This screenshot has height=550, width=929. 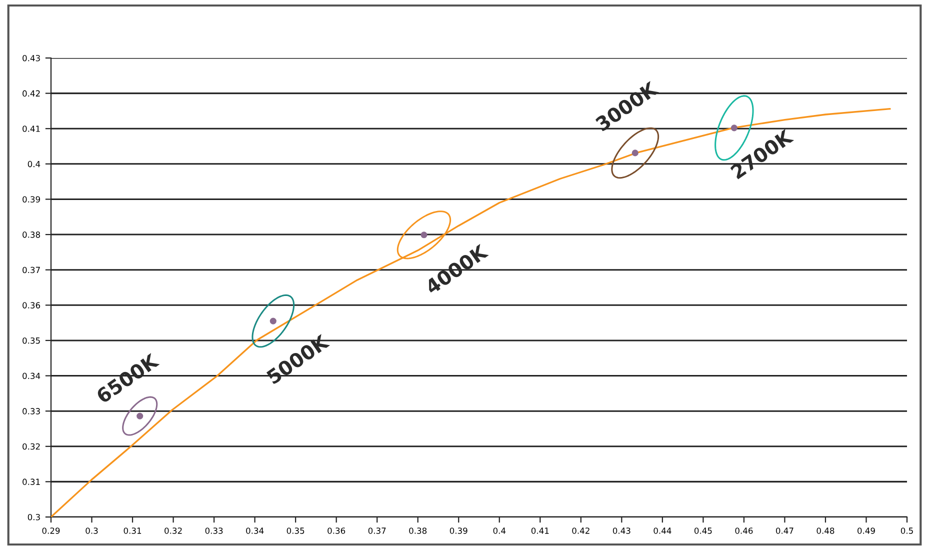 What do you see at coordinates (663, 531) in the screenshot?
I see `x-tick-label: 0.44` at bounding box center [663, 531].